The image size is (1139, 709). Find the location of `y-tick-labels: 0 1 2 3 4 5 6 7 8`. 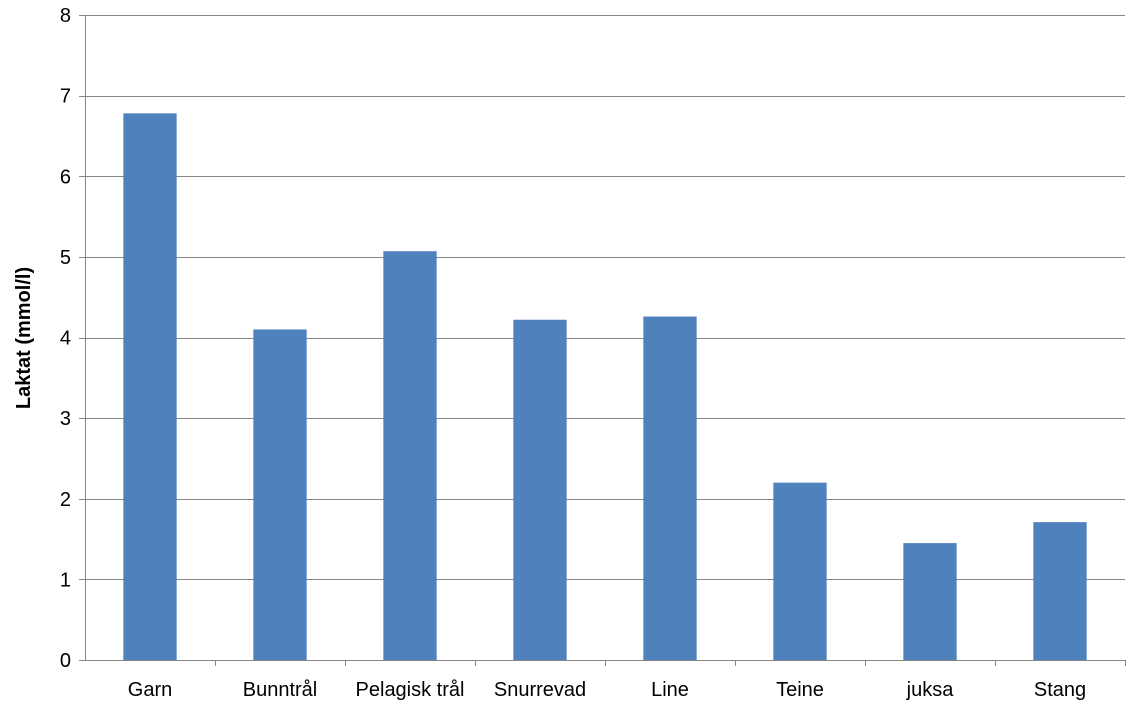

y-tick-labels: 0 1 2 3 4 5 6 7 8 is located at coordinates (65, 338).